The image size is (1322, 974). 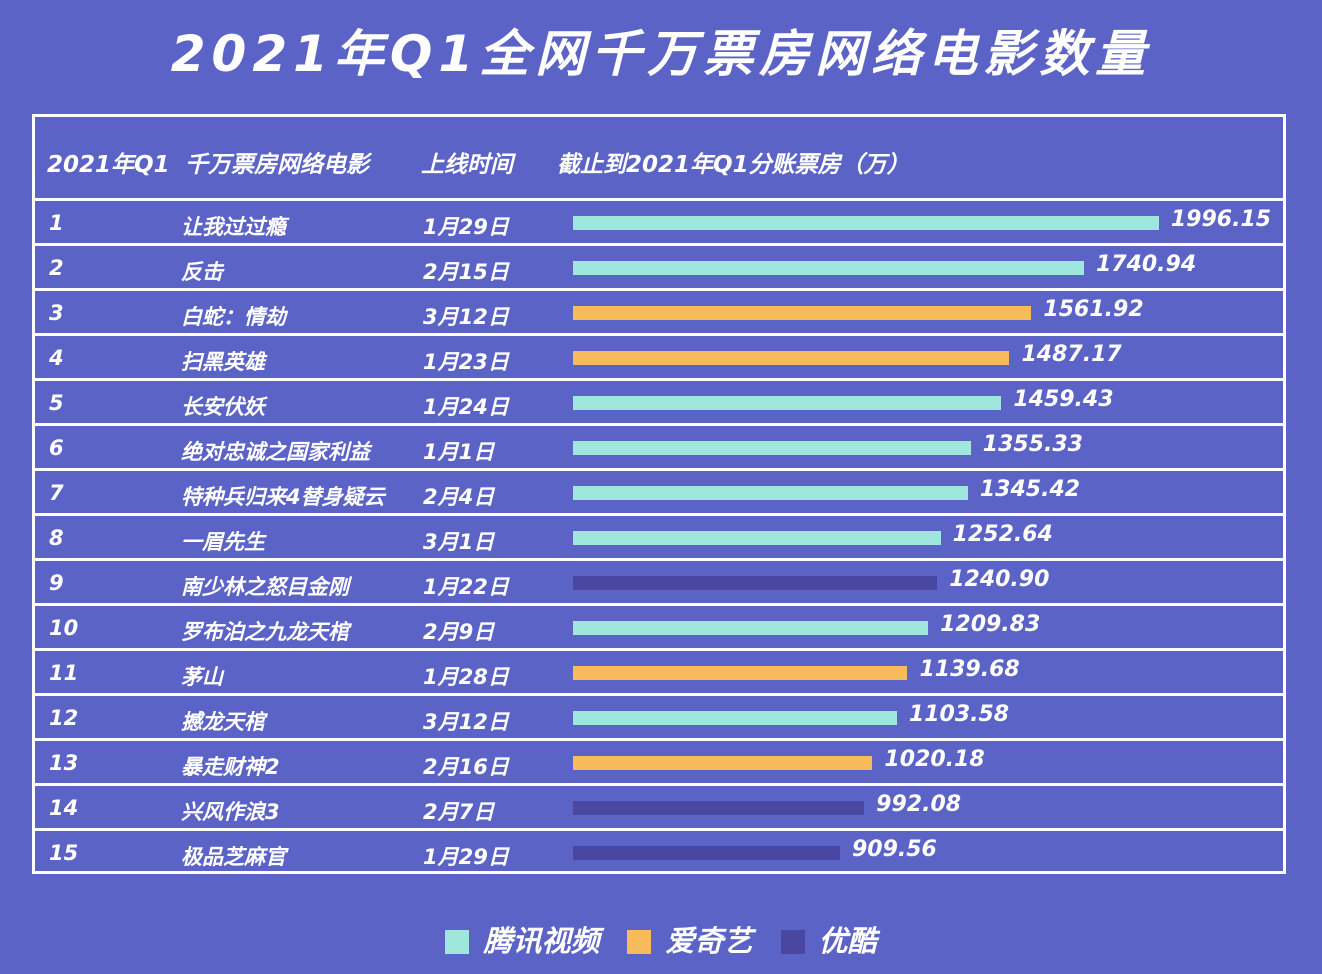 I want to click on bar-value-label: 992.08, so click(x=919, y=804).